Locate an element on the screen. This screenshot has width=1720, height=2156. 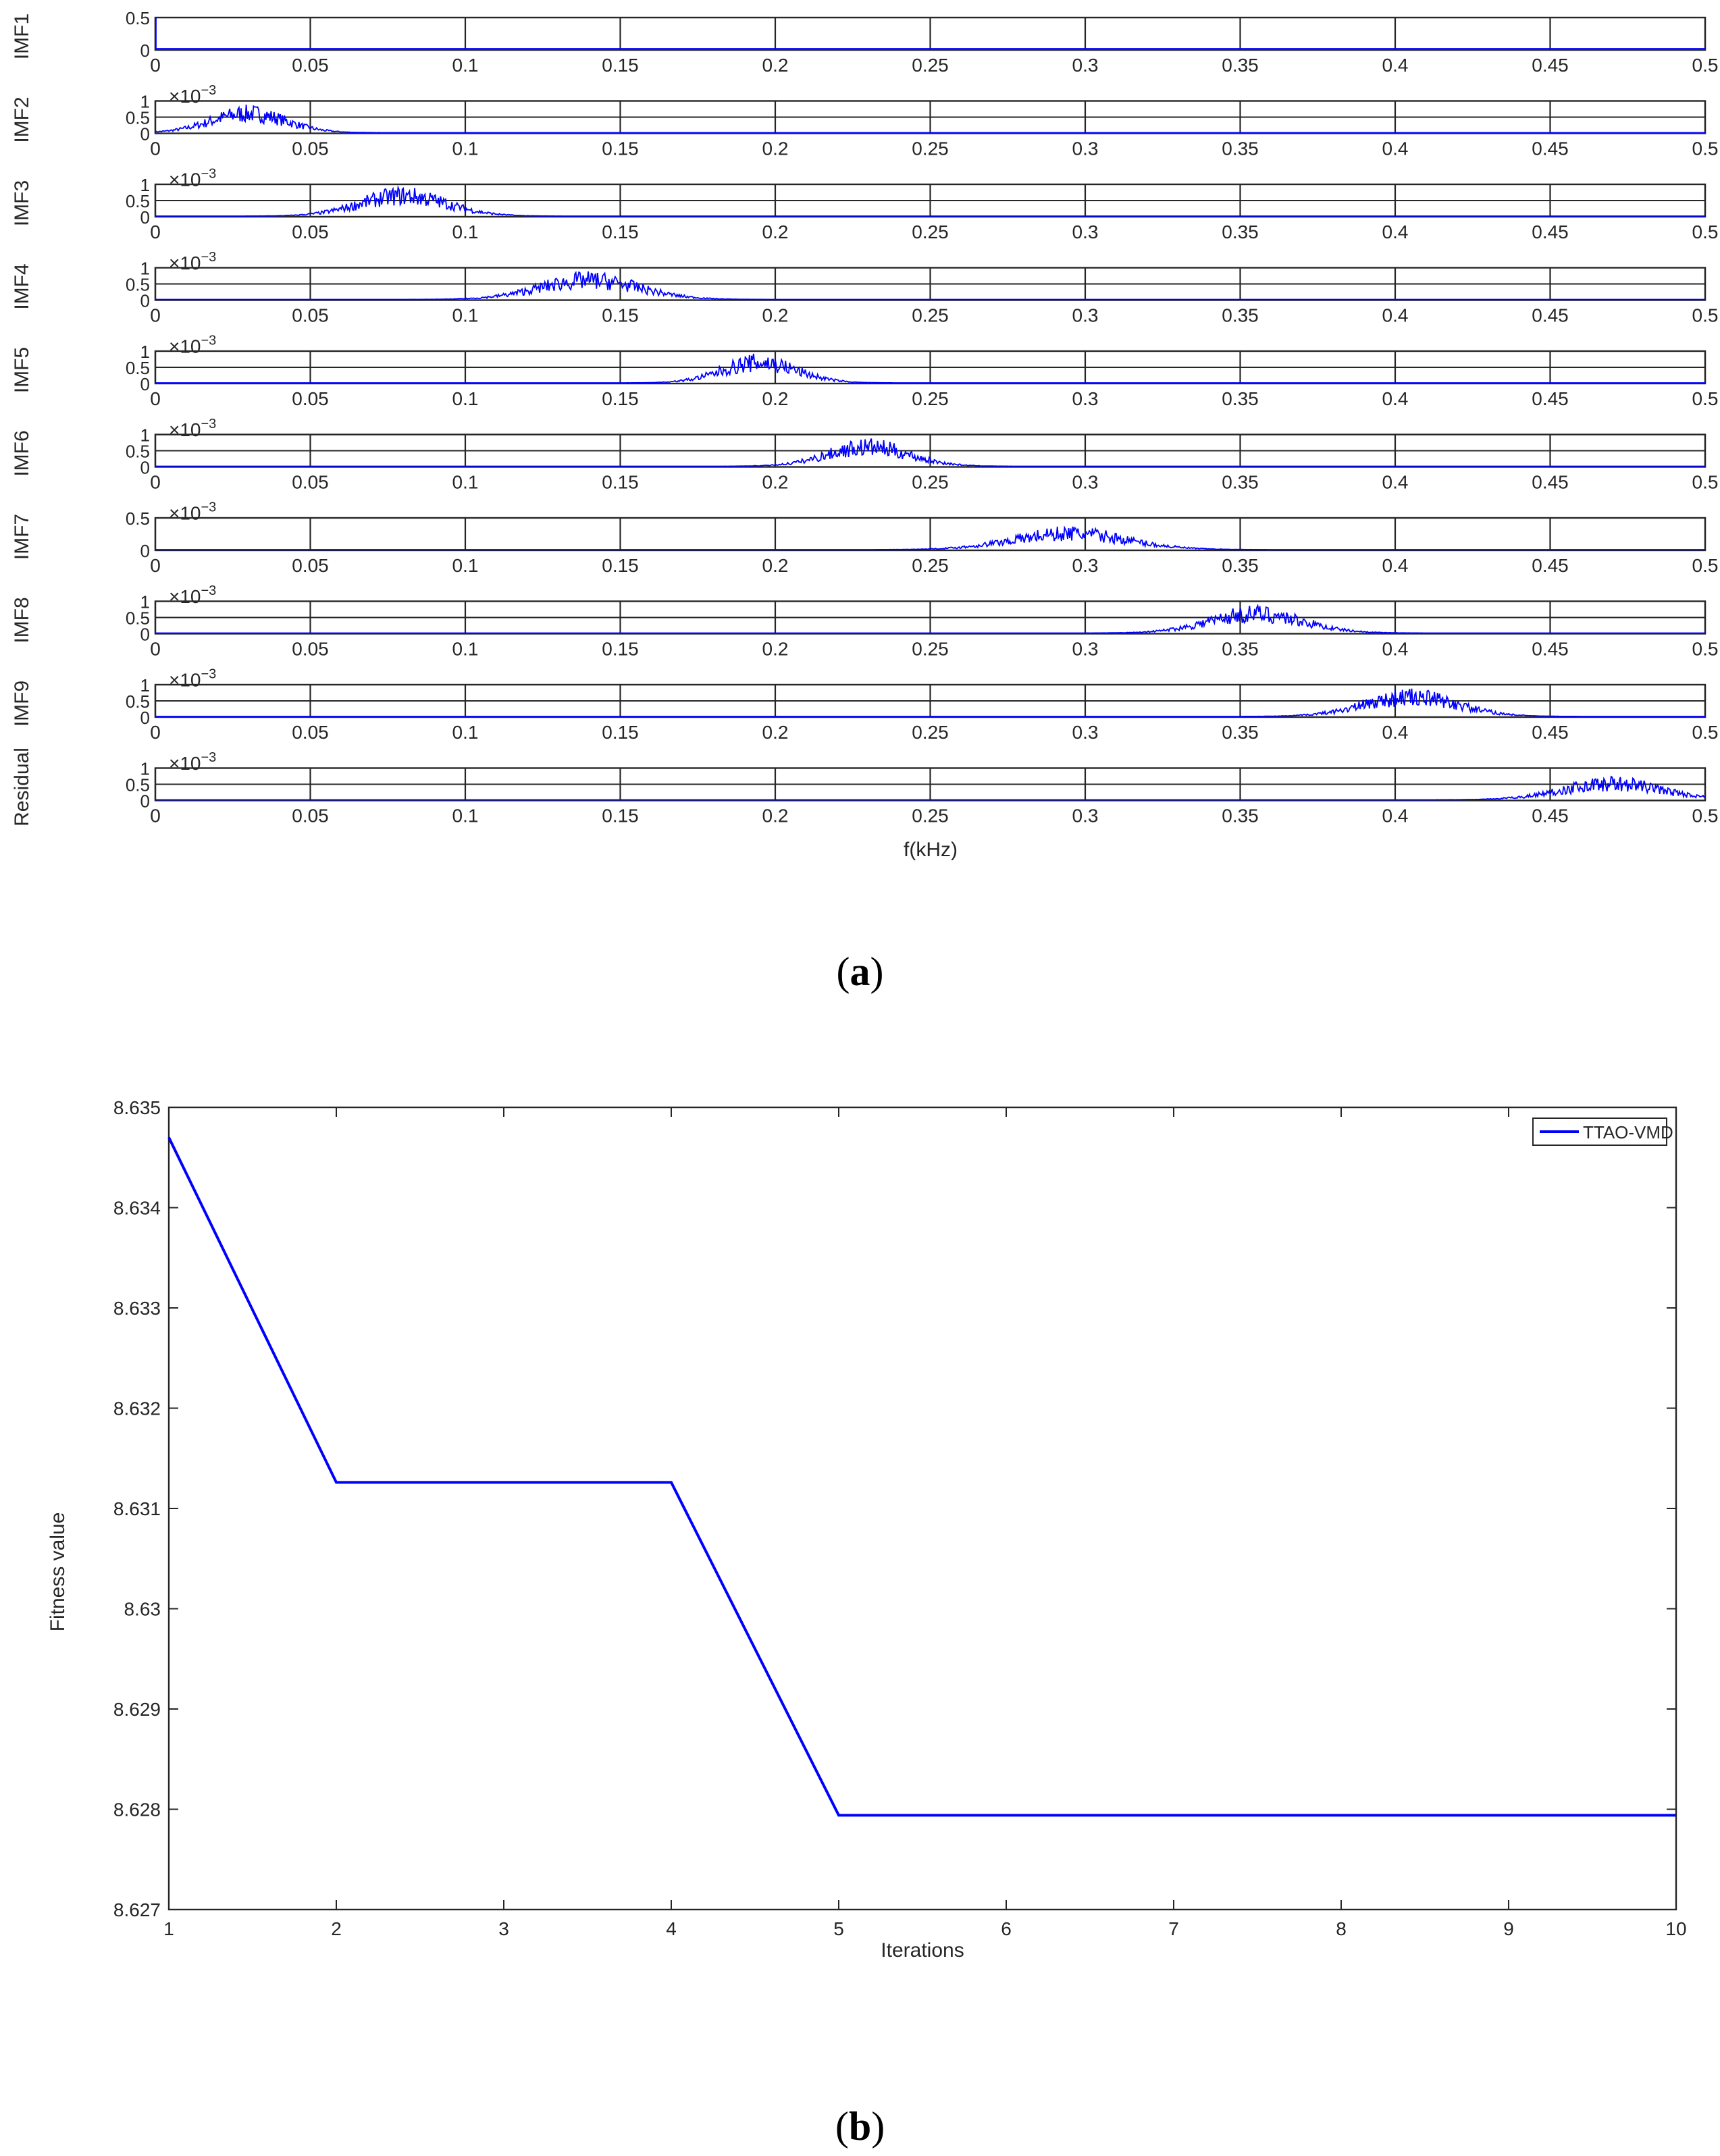
caption-b: (b) is located at coordinates (860, 2126).